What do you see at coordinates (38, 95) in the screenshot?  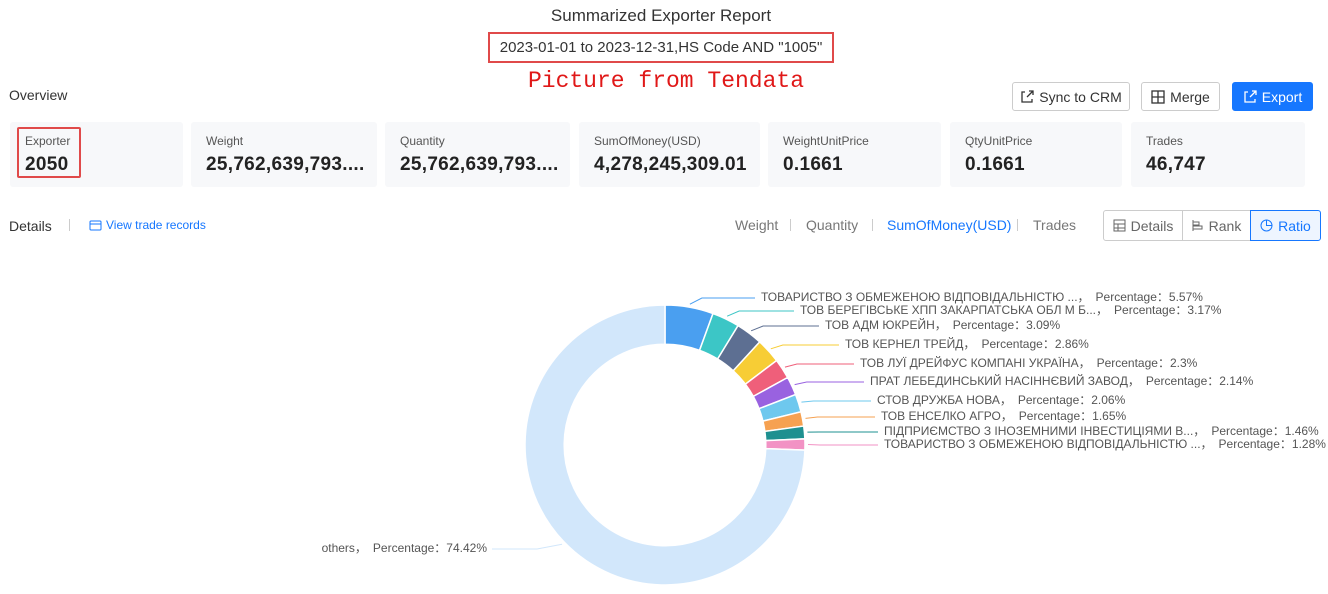 I see `section-title: Overview` at bounding box center [38, 95].